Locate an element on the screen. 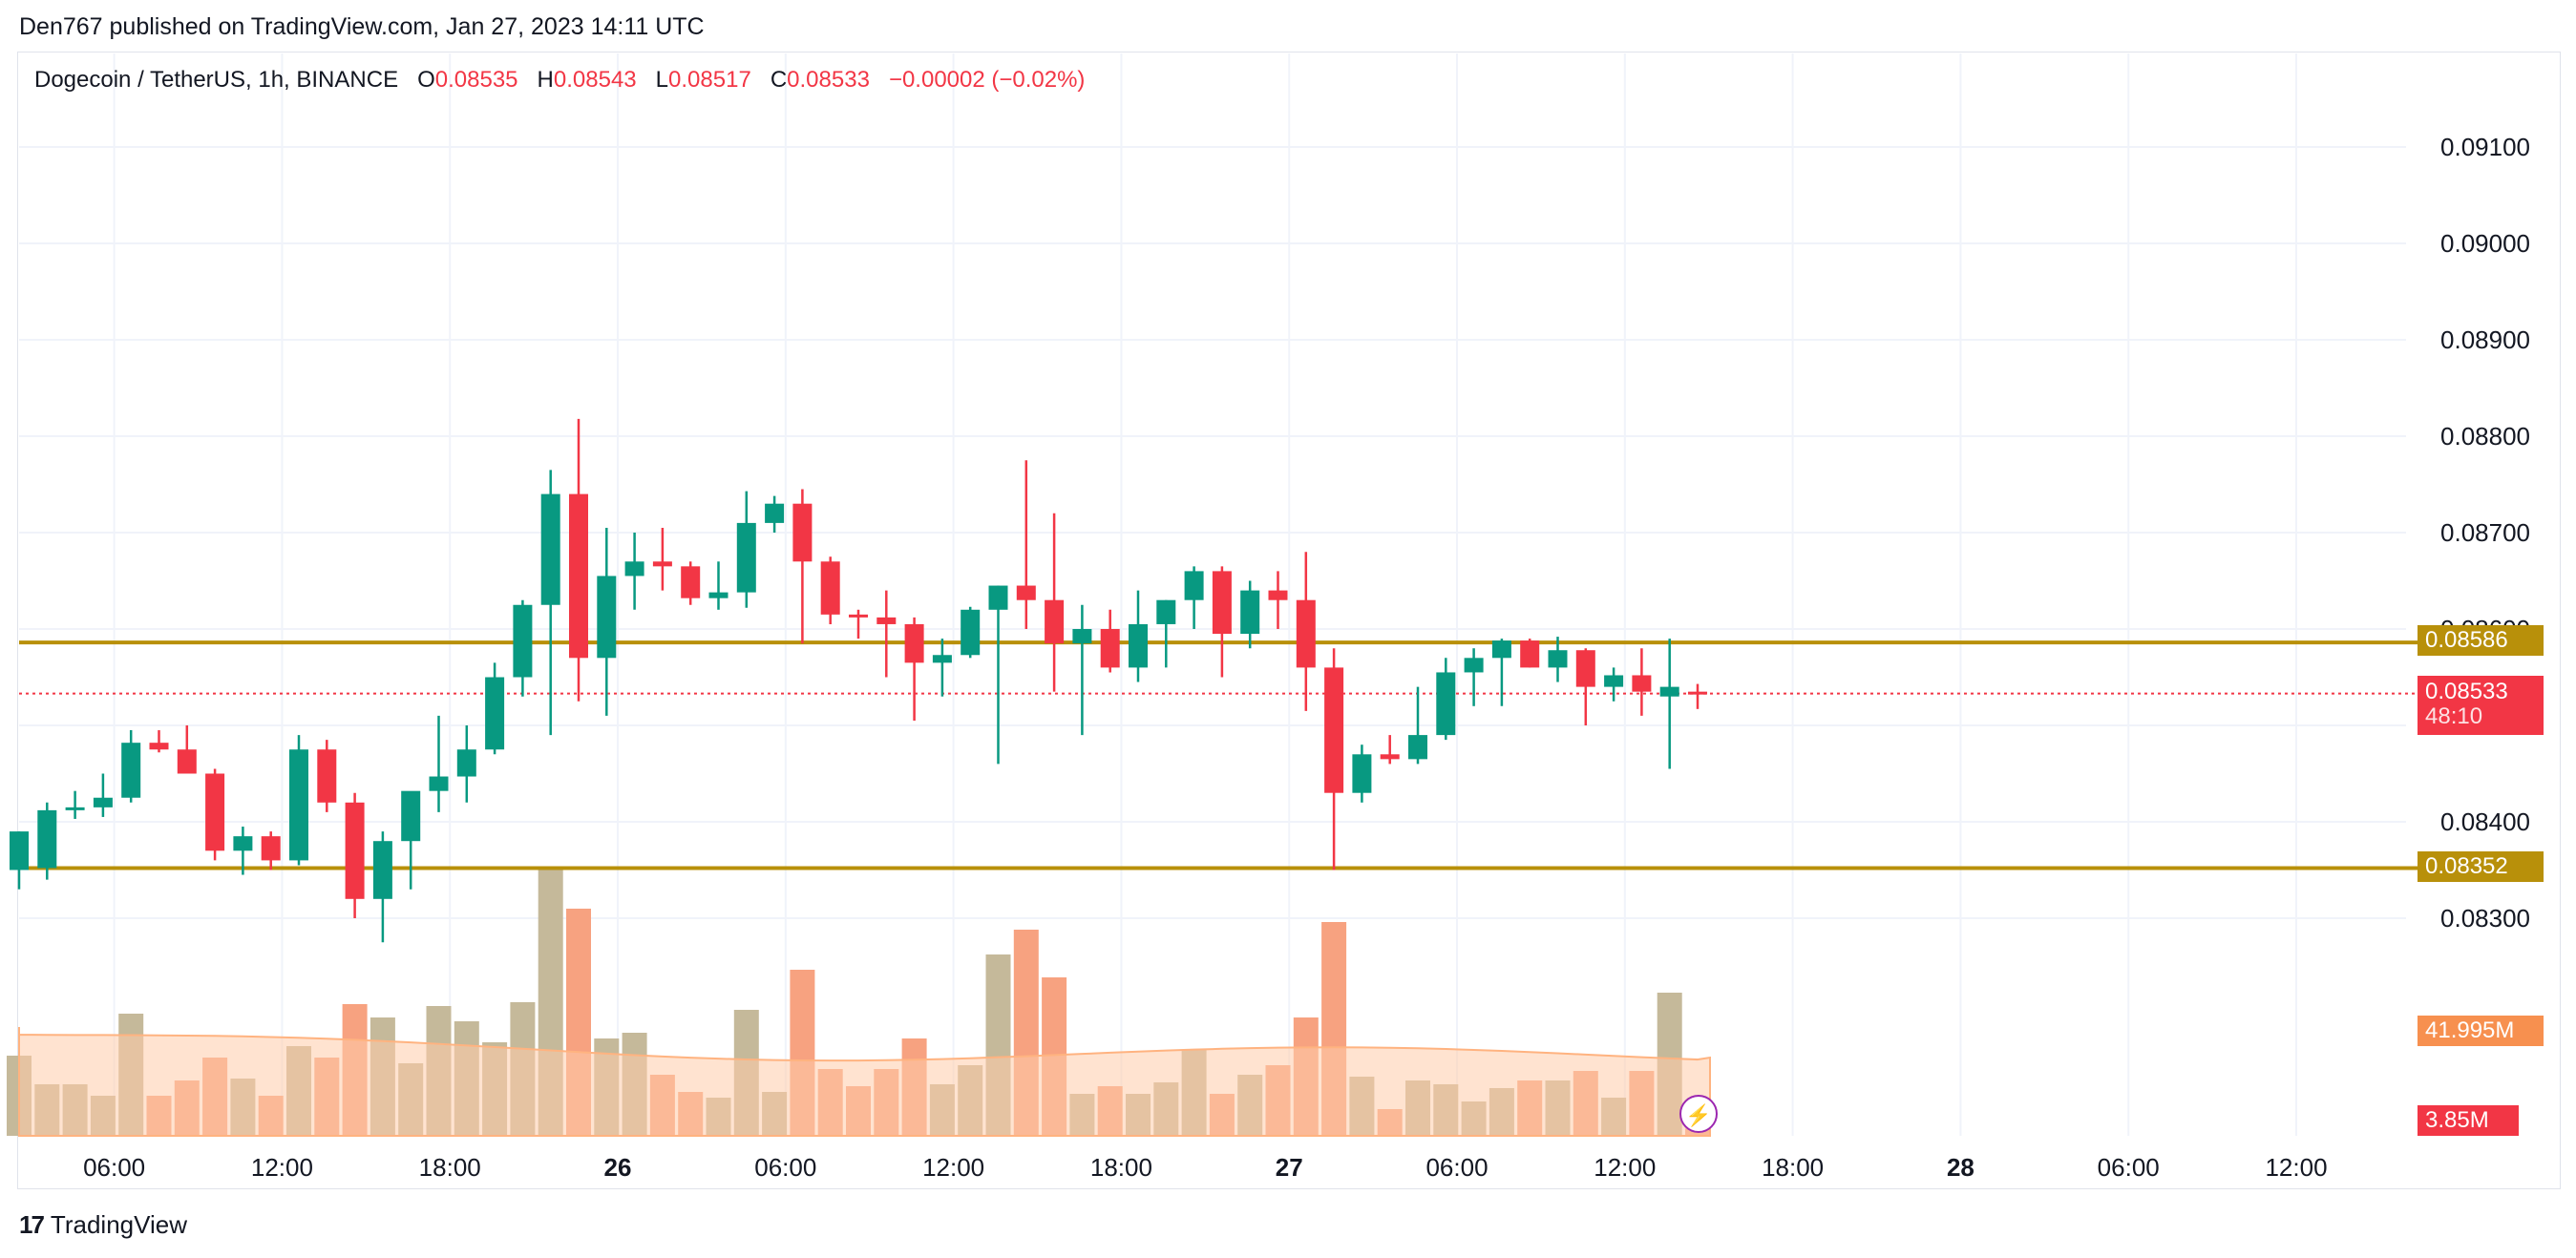  open-label: O is located at coordinates (426, 80).